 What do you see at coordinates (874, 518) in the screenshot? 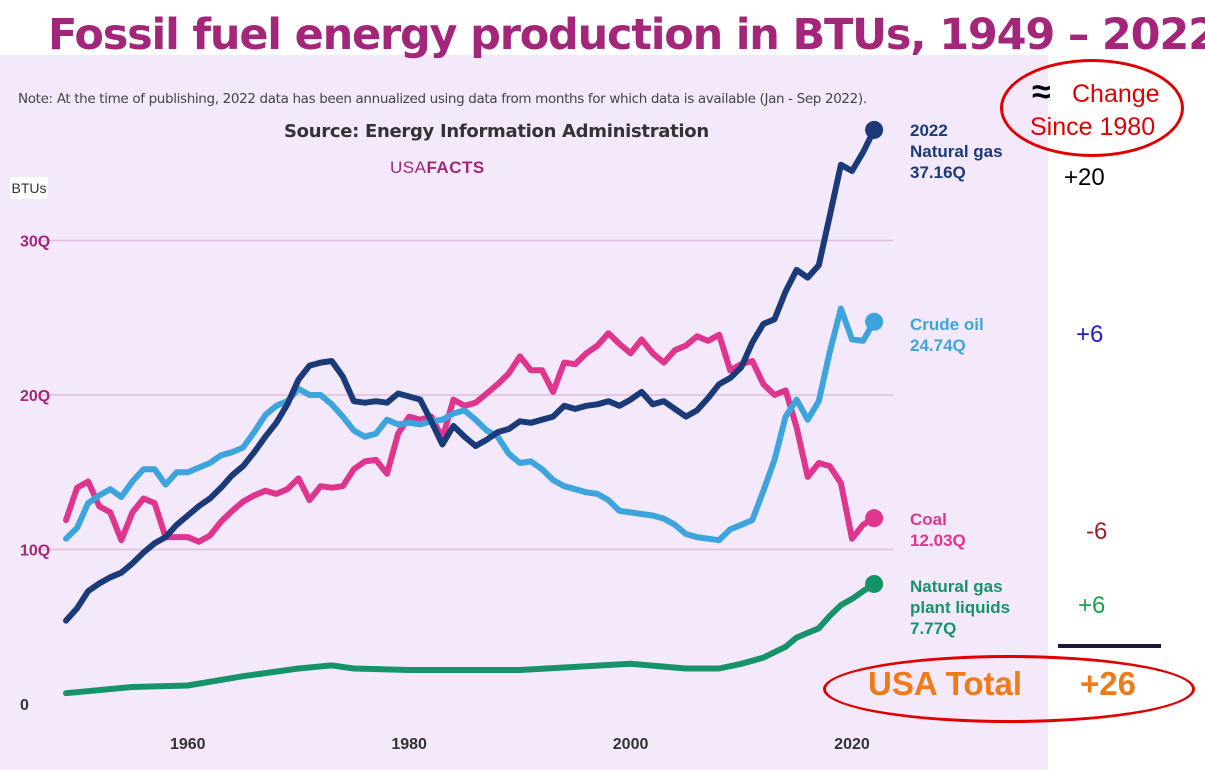
I see `coal-endpoint` at bounding box center [874, 518].